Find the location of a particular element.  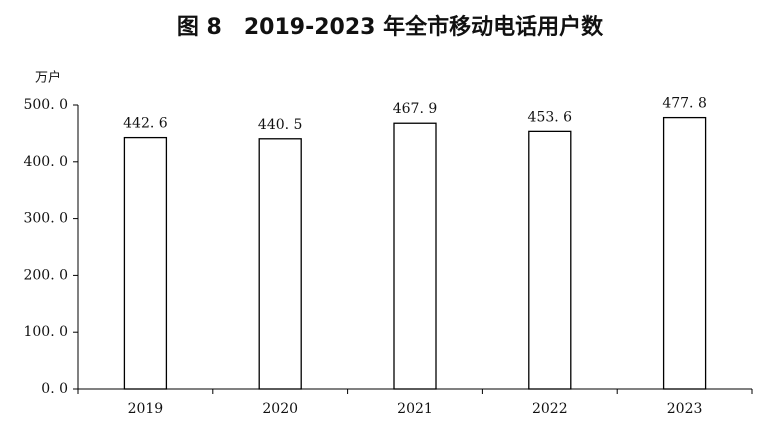

x-tick-label: 2019 is located at coordinates (146, 409).